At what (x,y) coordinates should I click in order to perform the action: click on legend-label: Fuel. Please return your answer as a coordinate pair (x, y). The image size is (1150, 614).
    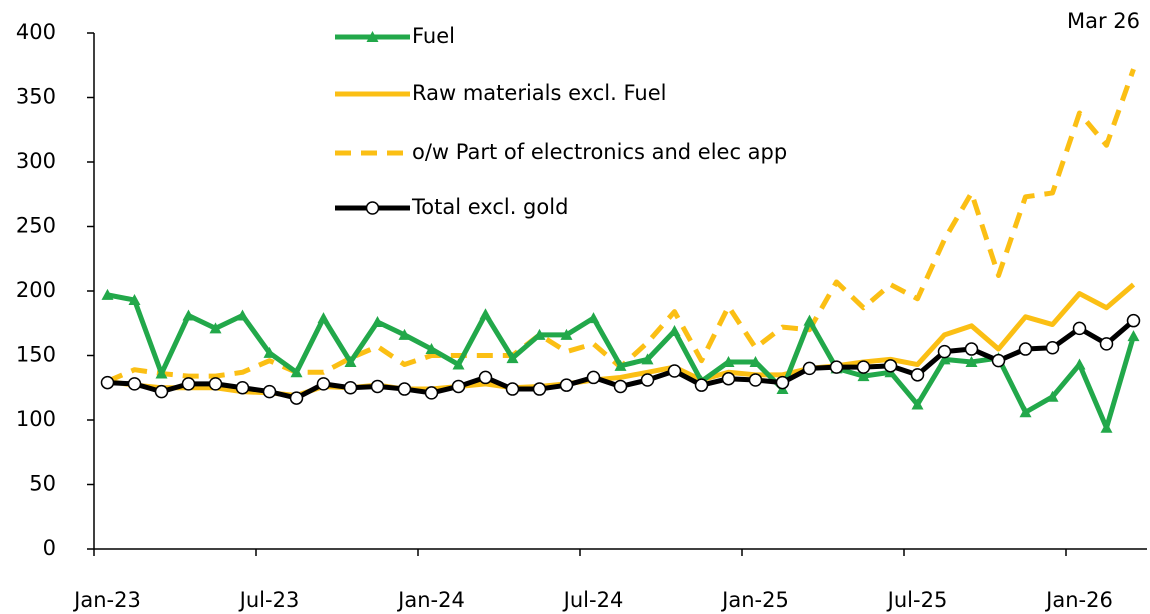
    Looking at the image, I should click on (433, 36).